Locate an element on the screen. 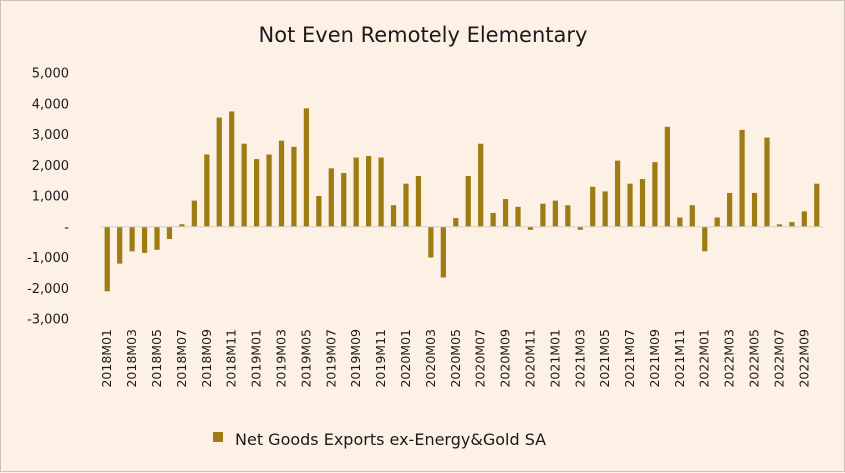  bar-2021M01 is located at coordinates (555, 213).